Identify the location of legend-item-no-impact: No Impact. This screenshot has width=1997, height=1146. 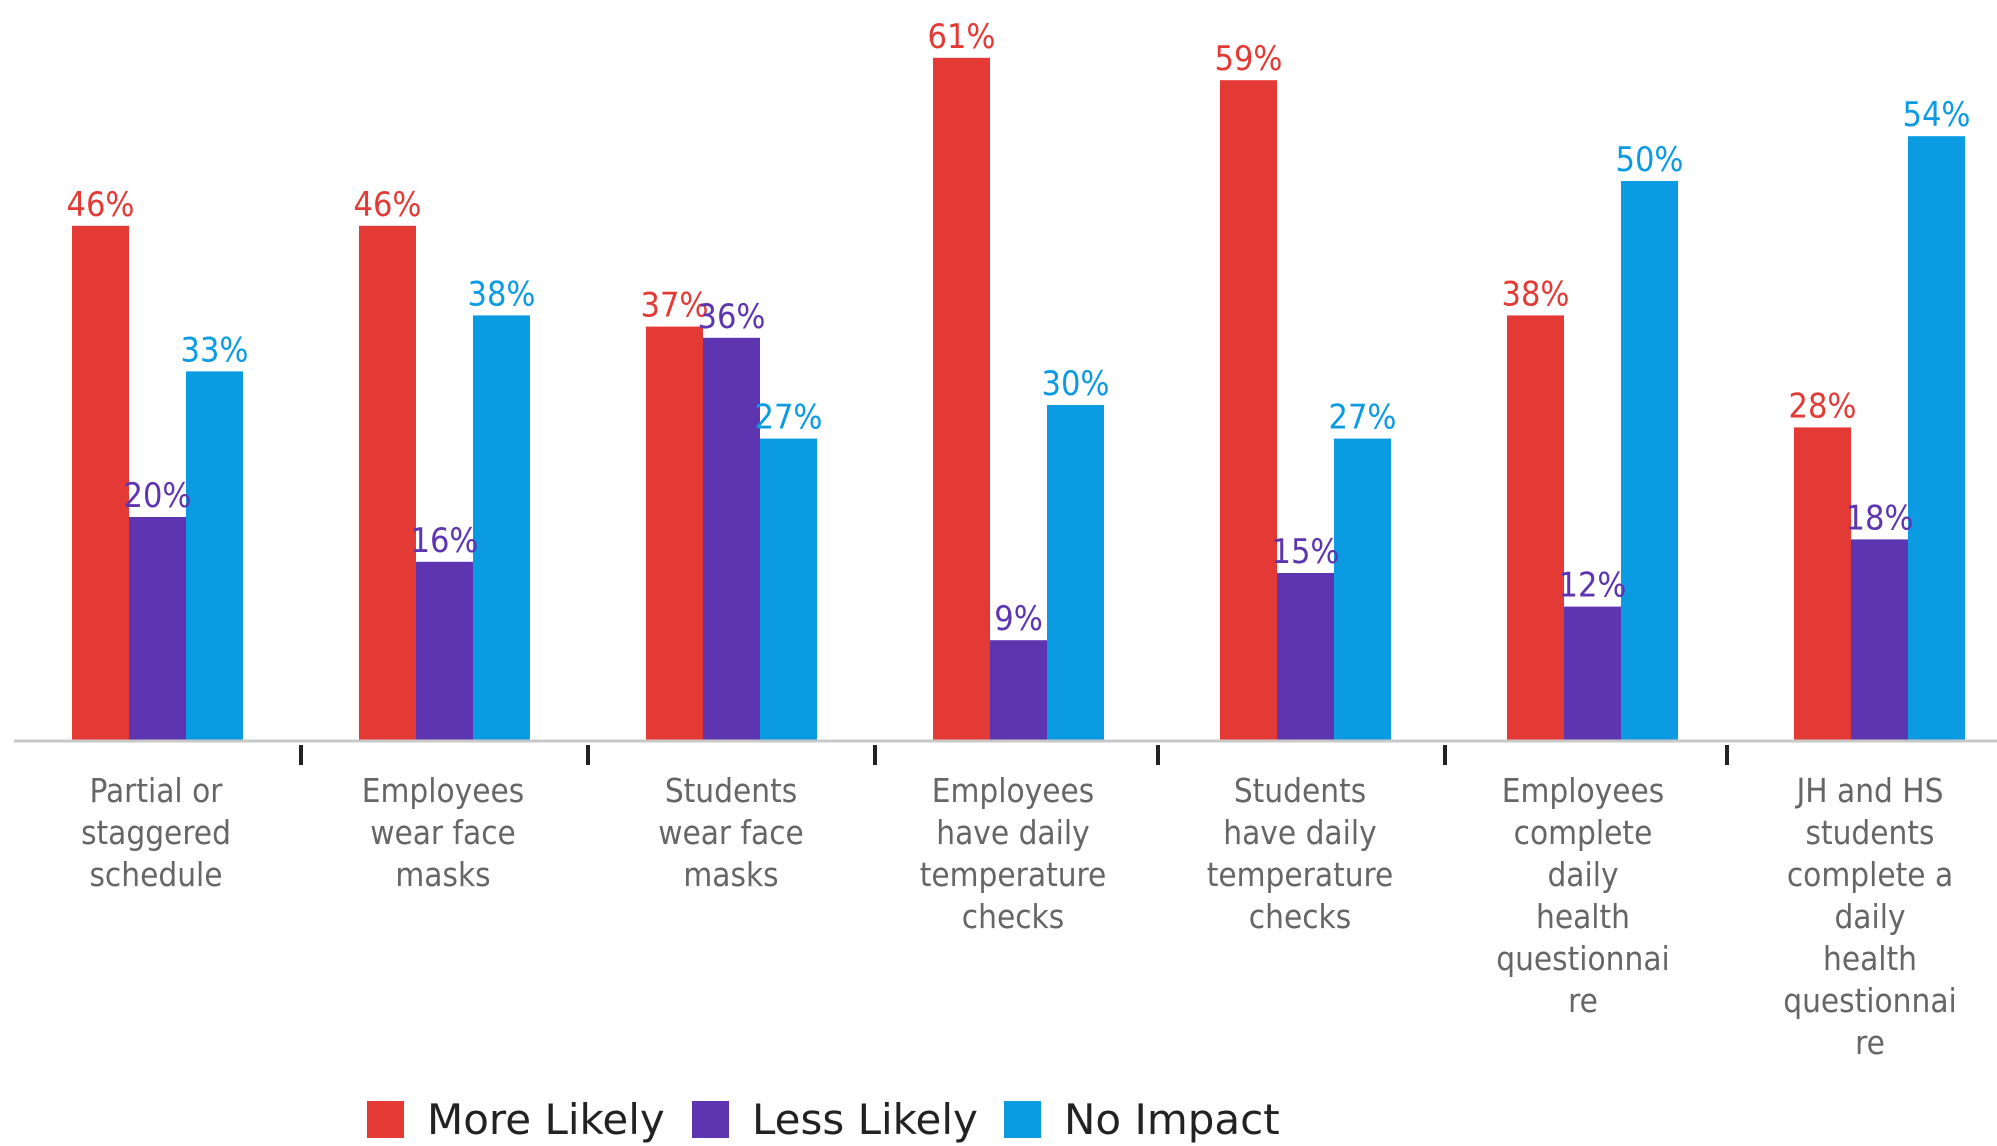
(1142, 1119).